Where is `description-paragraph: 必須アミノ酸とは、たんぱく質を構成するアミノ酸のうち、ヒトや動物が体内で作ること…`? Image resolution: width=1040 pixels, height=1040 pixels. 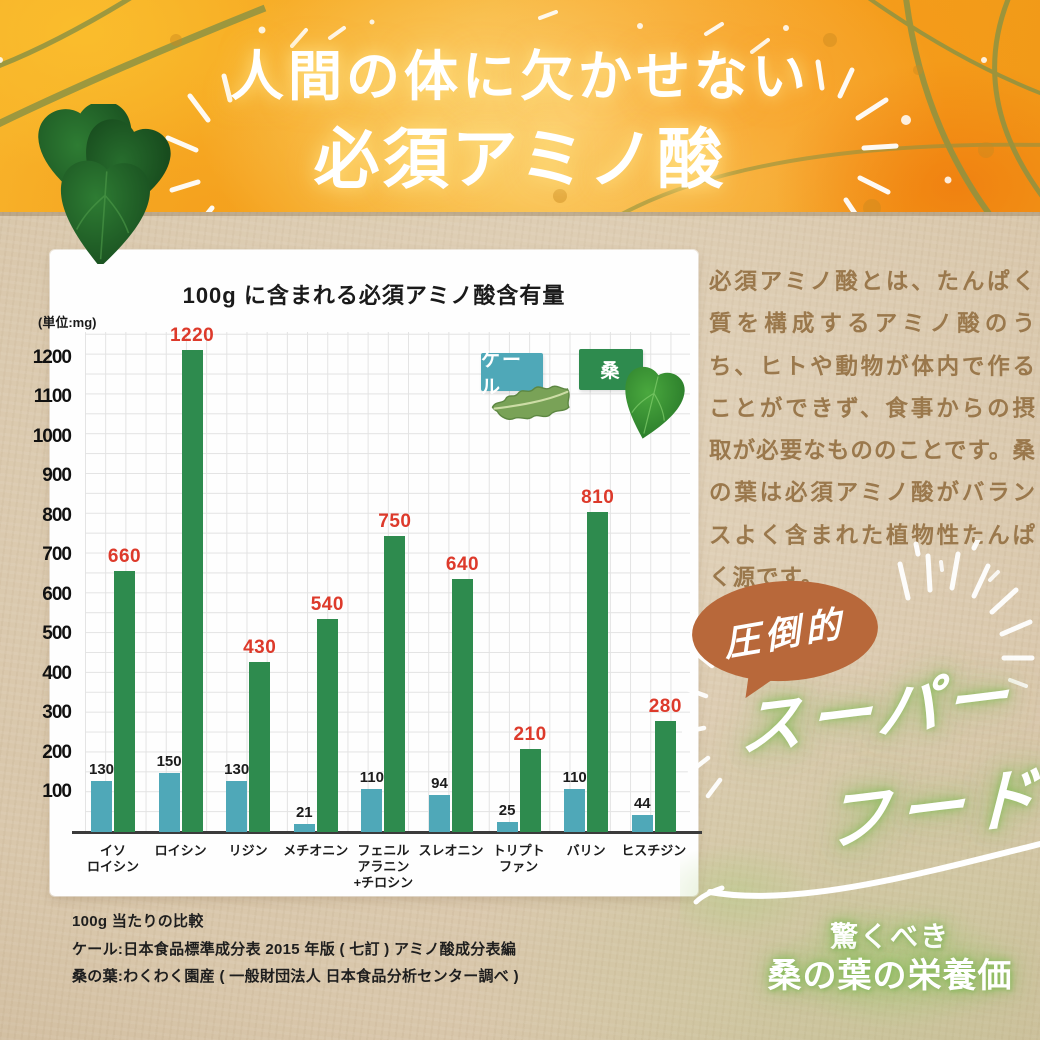
description-paragraph: 必須アミノ酸とは、たんぱく質を構成するアミノ酸のうち、ヒトや動物が体内で作ること… is located at coordinates (872, 430).